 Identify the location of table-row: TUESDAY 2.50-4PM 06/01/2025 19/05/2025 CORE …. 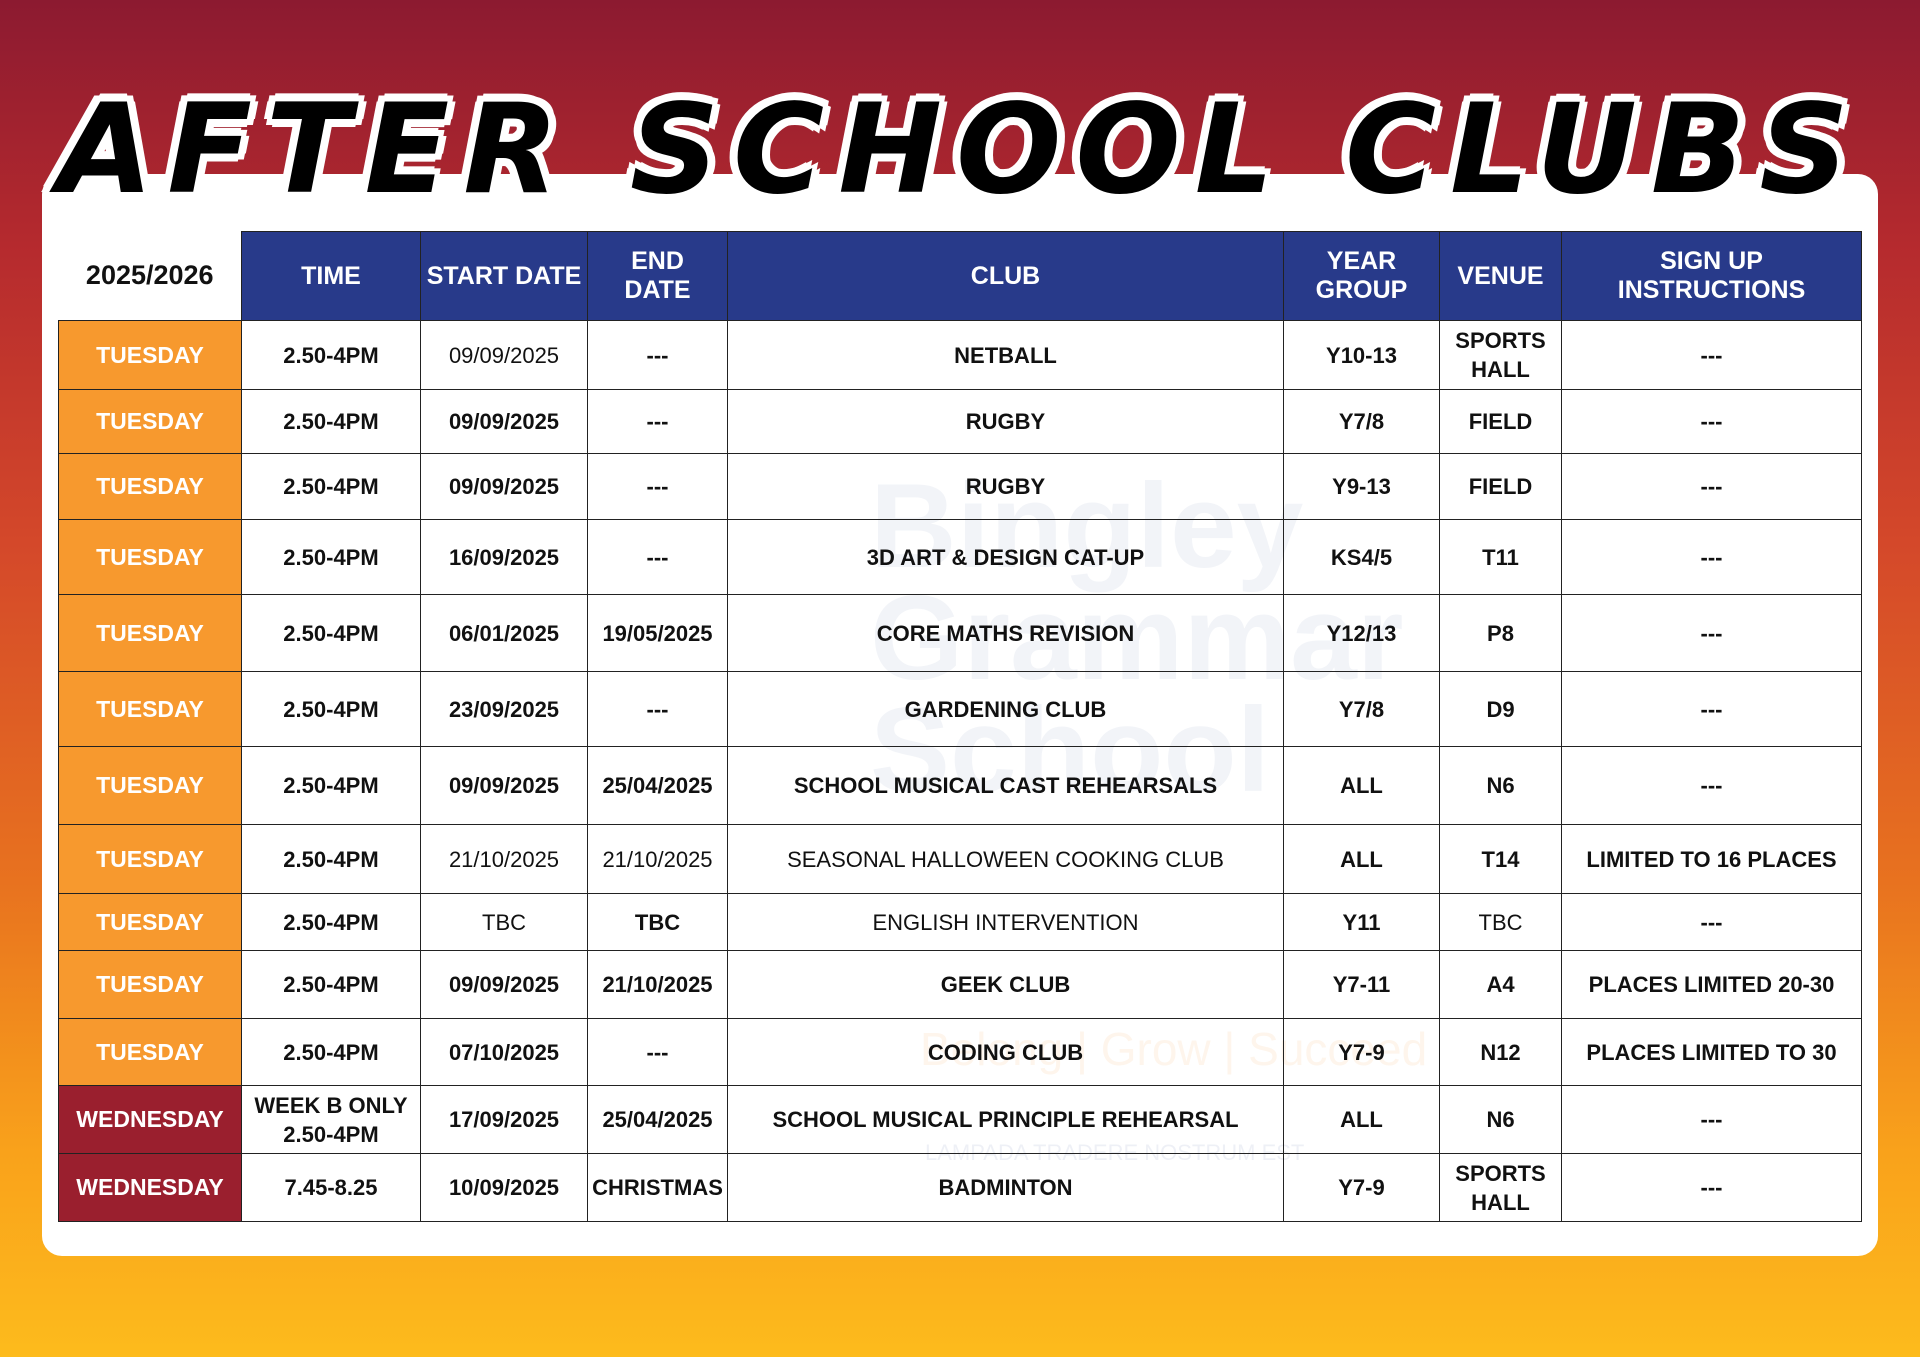
(960, 633).